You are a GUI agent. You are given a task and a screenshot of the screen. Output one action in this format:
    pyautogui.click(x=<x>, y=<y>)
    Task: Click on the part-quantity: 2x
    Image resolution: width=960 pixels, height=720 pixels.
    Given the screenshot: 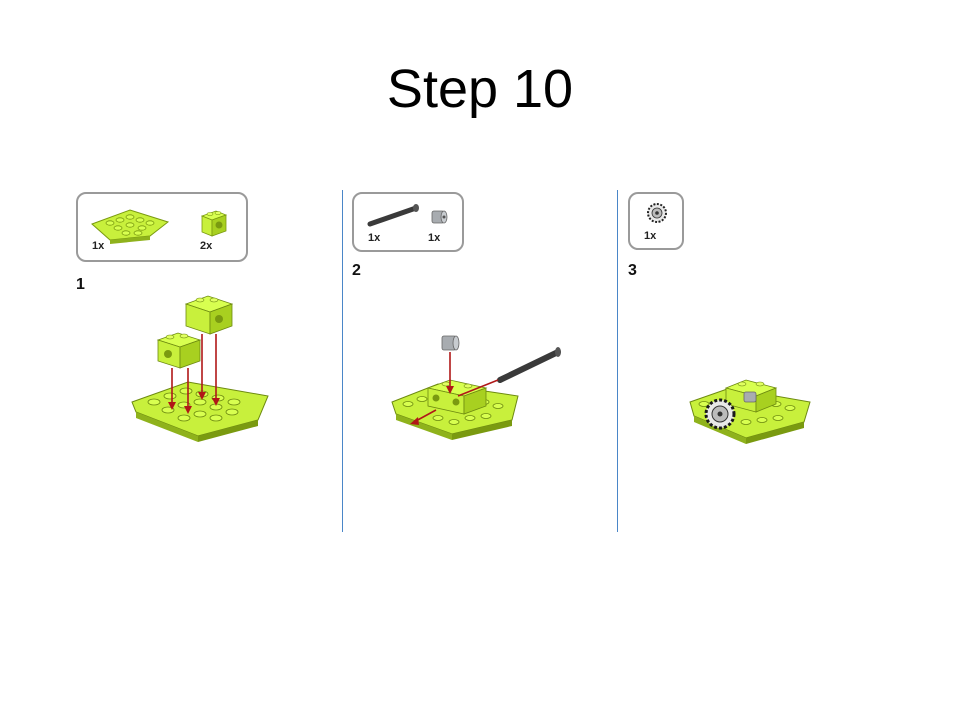 What is the action you would take?
    pyautogui.click(x=206, y=246)
    